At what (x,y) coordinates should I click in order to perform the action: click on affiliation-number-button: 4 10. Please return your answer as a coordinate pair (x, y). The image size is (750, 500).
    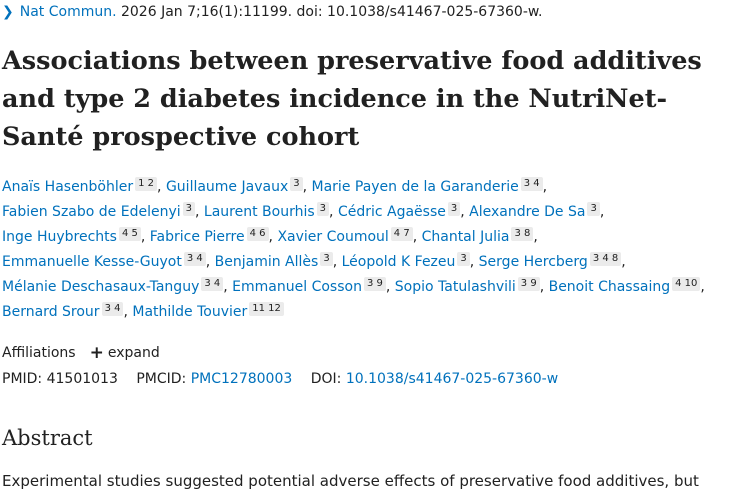
    Looking at the image, I should click on (686, 284).